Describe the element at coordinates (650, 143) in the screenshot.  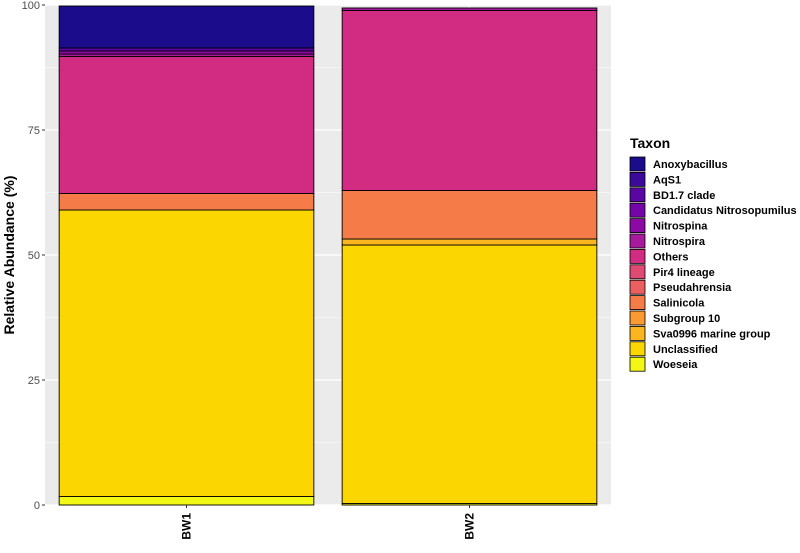
I see `legend-title: Taxon` at that location.